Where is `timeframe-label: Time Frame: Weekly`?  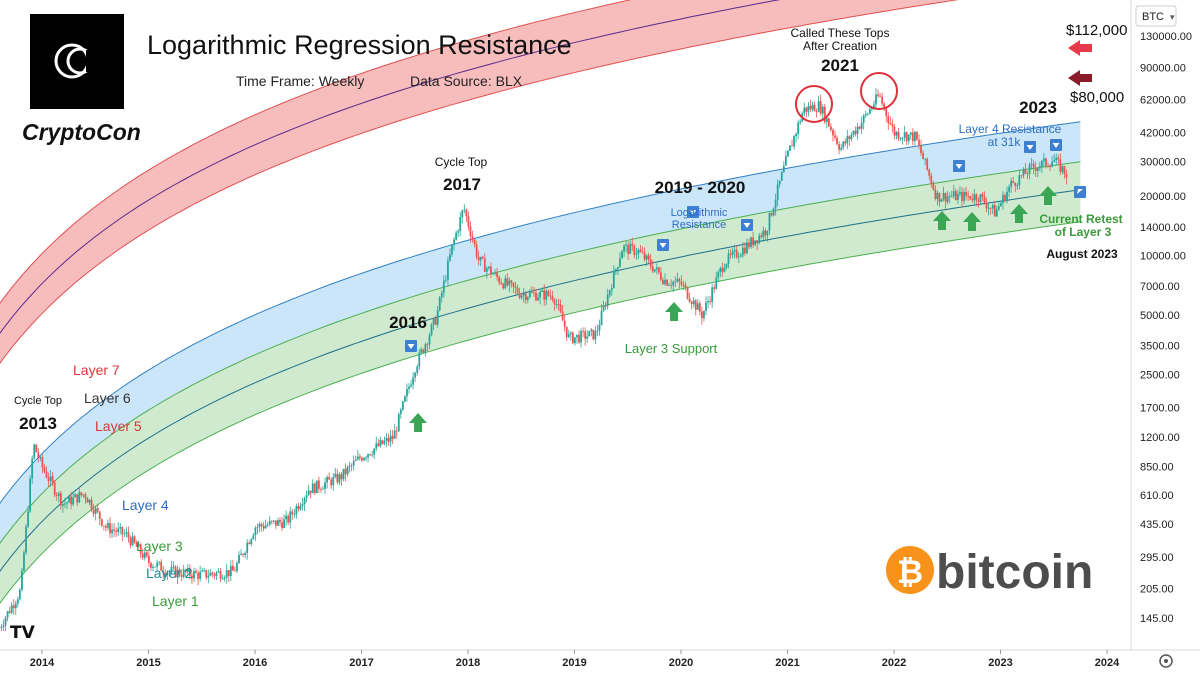
timeframe-label: Time Frame: Weekly is located at coordinates (300, 81).